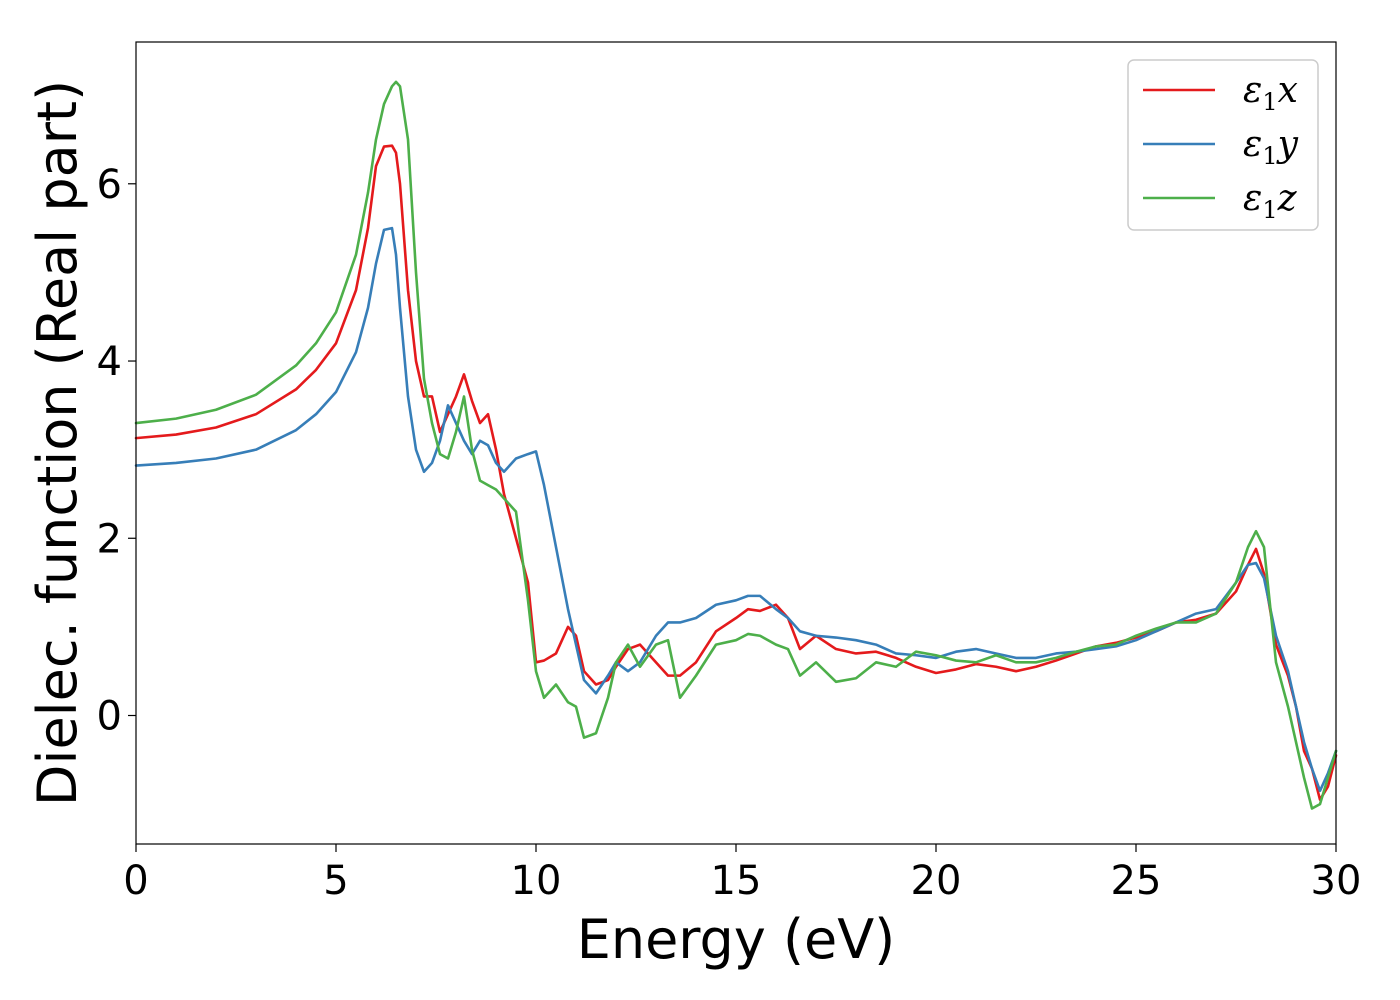 The height and width of the screenshot is (1000, 1400). What do you see at coordinates (1136, 881) in the screenshot?
I see `x-tick-label: 25` at bounding box center [1136, 881].